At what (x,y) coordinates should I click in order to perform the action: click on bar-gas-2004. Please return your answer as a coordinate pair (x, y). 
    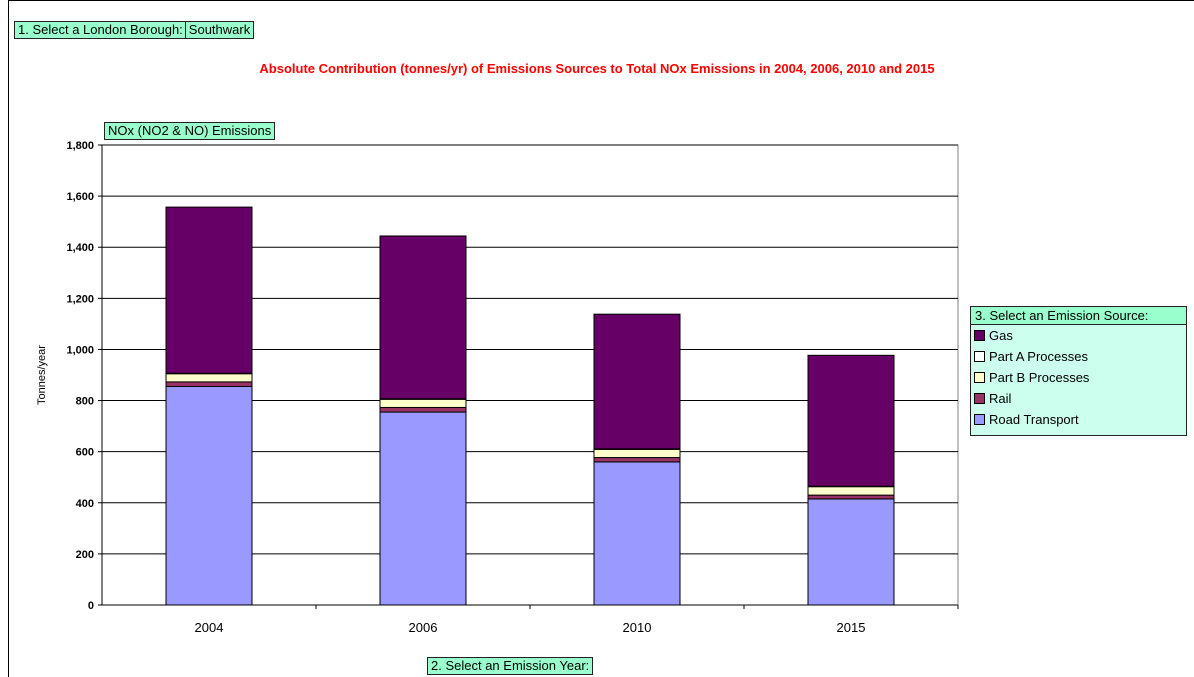
    Looking at the image, I should click on (209, 290).